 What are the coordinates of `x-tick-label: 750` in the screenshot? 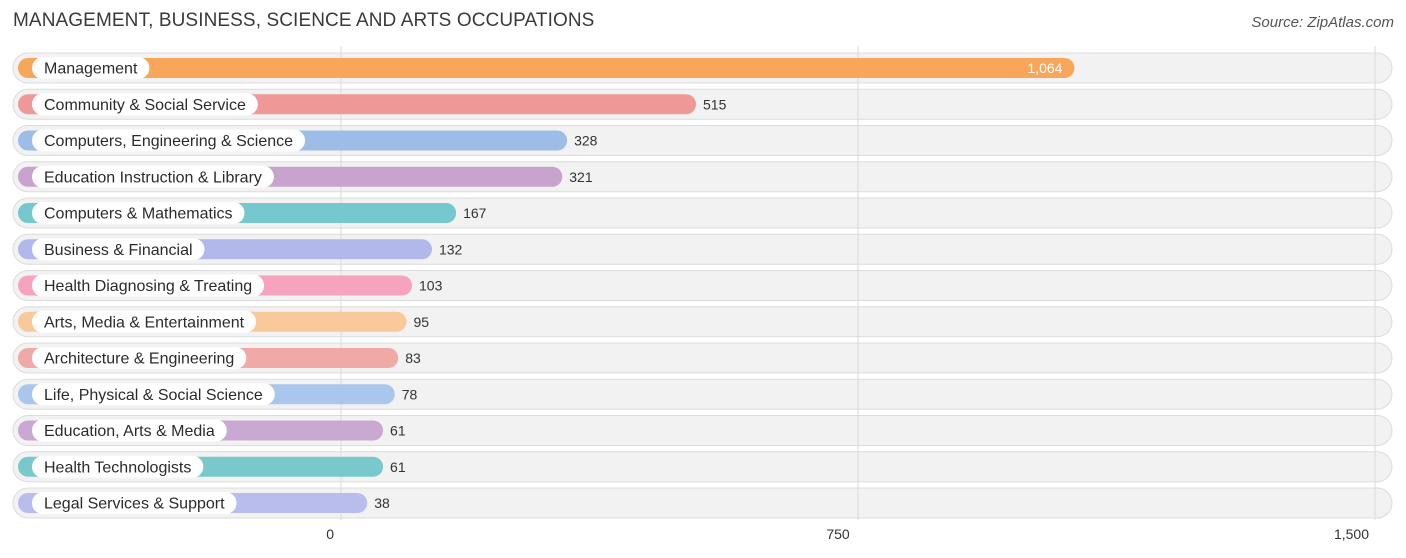 It's located at (838, 534).